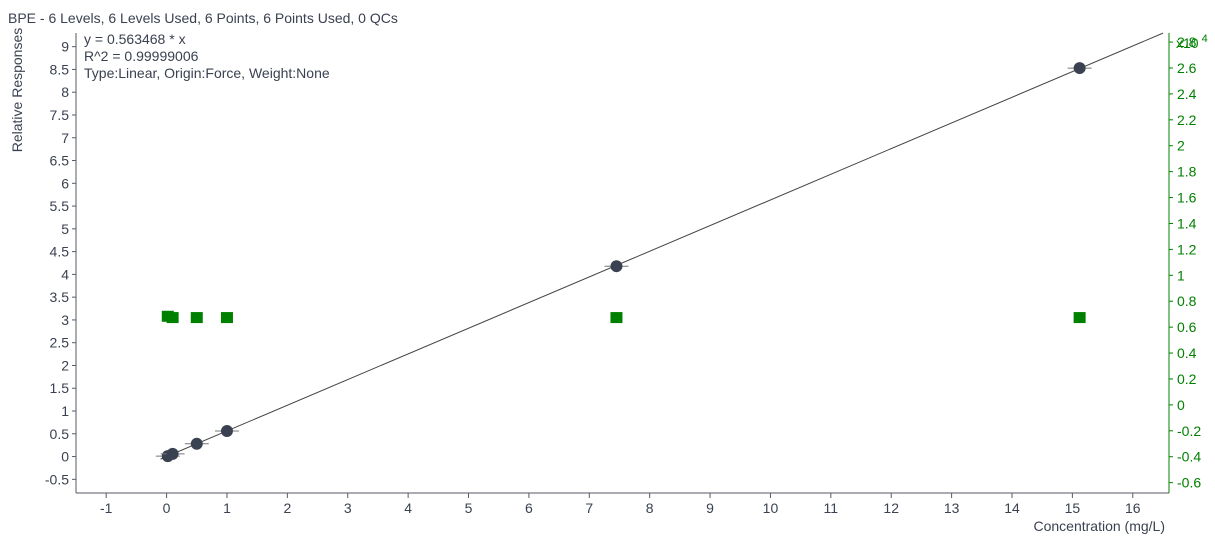 This screenshot has height=539, width=1215. What do you see at coordinates (17, 90) in the screenshot?
I see `y-axis-label: Relative Responses` at bounding box center [17, 90].